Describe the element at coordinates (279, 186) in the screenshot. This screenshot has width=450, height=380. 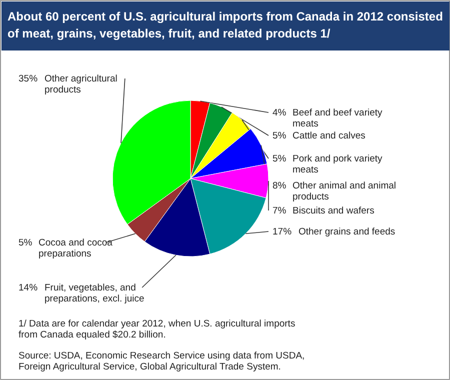
I see `data-label: 8%` at that location.